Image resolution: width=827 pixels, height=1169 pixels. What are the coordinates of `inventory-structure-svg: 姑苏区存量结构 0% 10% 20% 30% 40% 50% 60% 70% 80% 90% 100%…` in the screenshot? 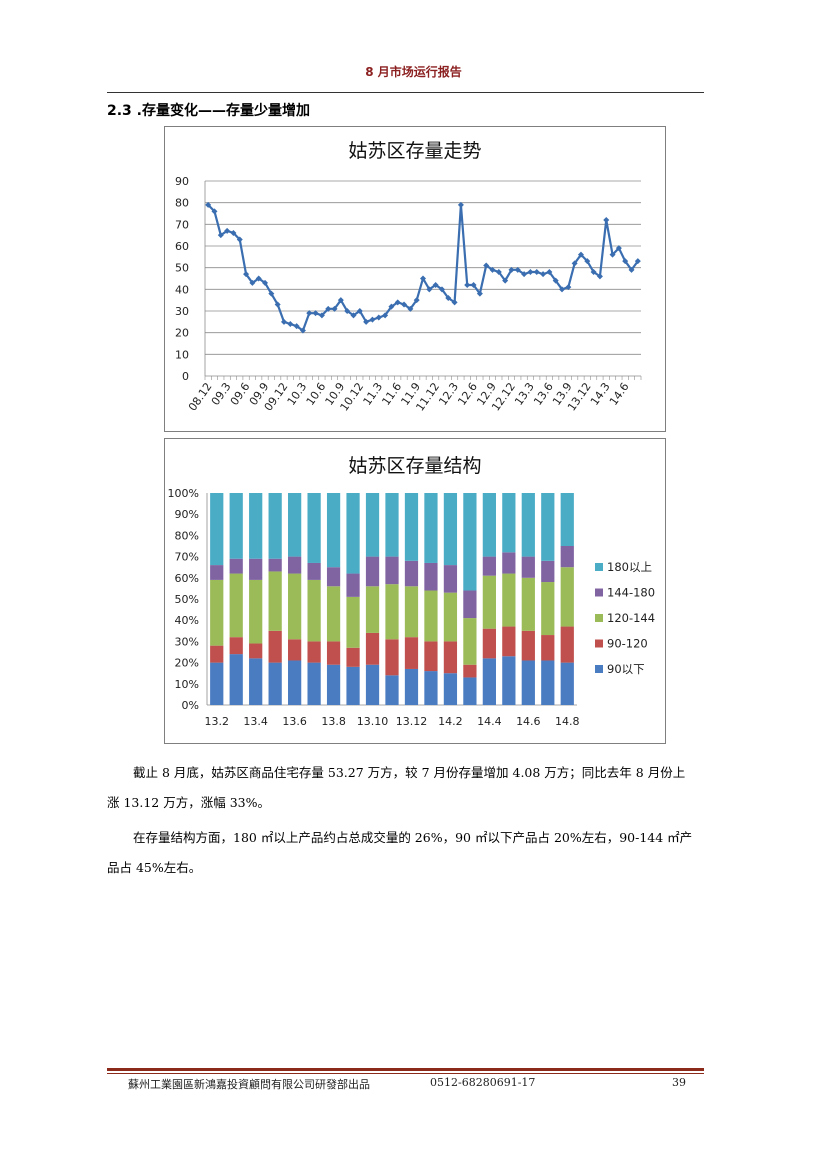 It's located at (412, 591).